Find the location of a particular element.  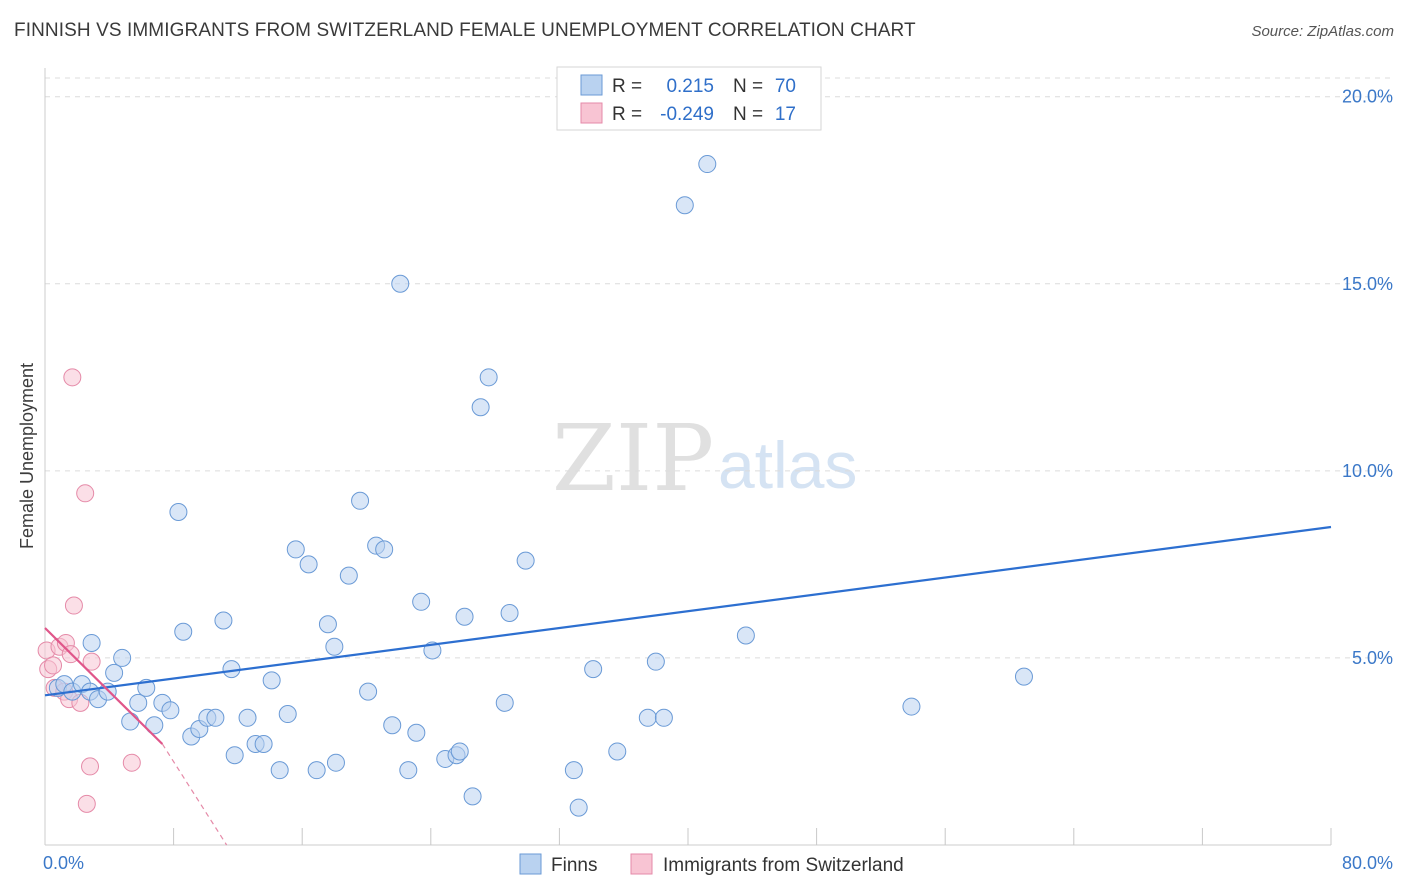

source-label: Source: ZipAtlas.com is located at coordinates (1322, 31).